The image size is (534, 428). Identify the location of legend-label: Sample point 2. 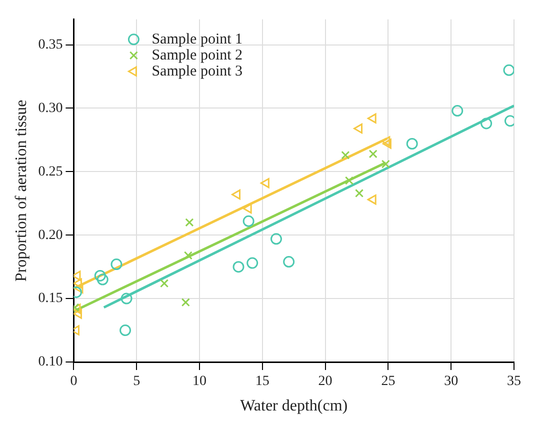
(197, 55).